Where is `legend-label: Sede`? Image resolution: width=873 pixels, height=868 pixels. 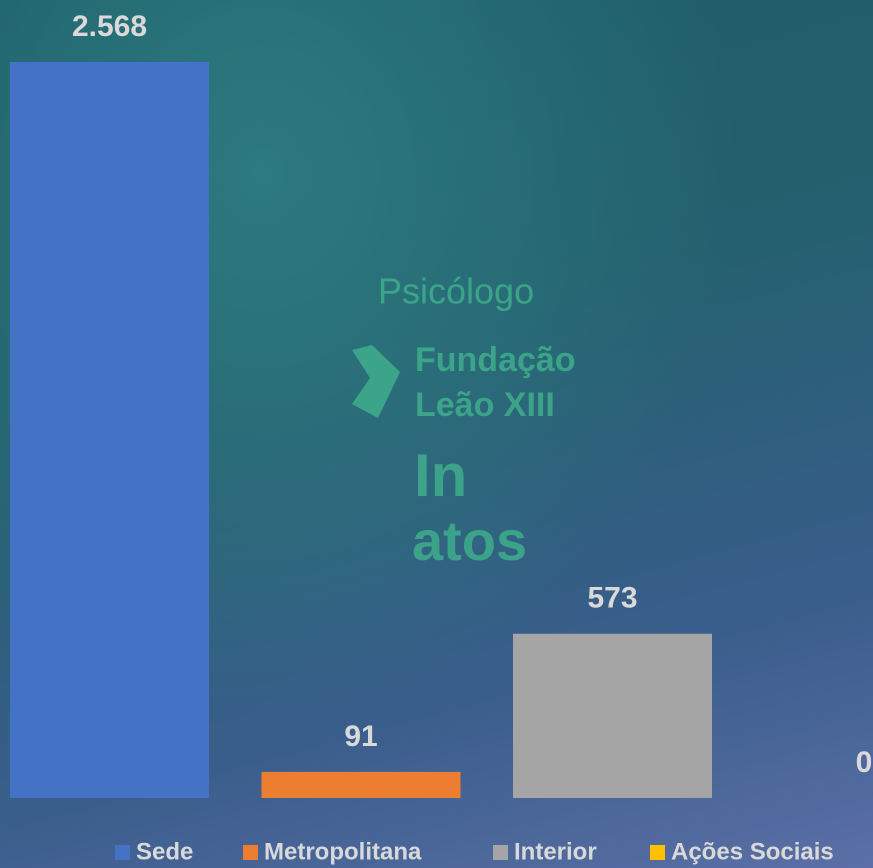
legend-label: Sede is located at coordinates (164, 851).